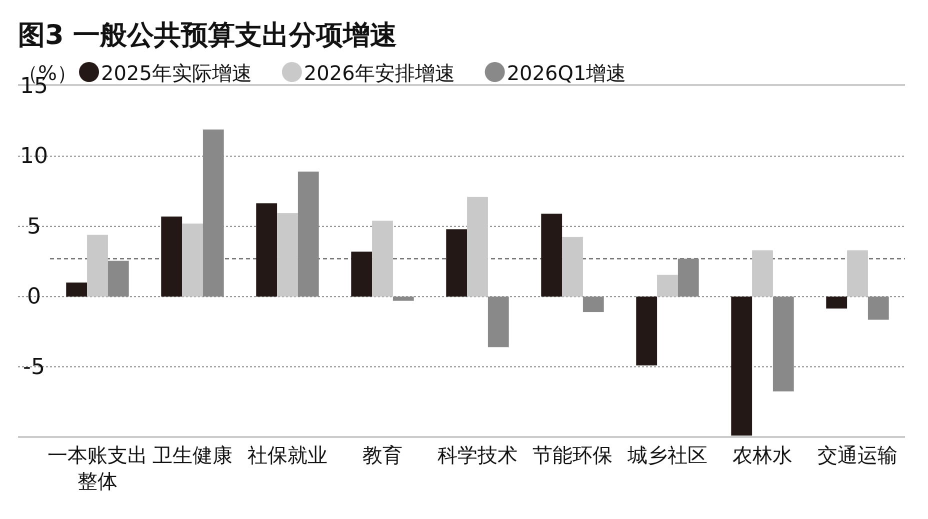 Image resolution: width=928 pixels, height=519 pixels. Describe the element at coordinates (34, 157) in the screenshot. I see `y-tick-label: 10` at that location.